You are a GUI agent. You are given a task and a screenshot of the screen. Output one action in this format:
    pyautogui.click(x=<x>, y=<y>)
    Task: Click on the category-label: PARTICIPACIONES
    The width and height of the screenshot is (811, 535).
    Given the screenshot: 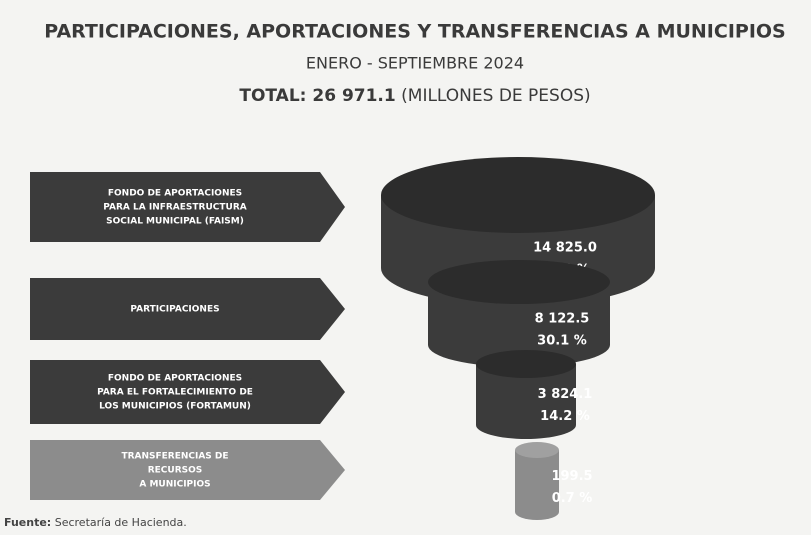 What is the action you would take?
    pyautogui.click(x=174, y=310)
    